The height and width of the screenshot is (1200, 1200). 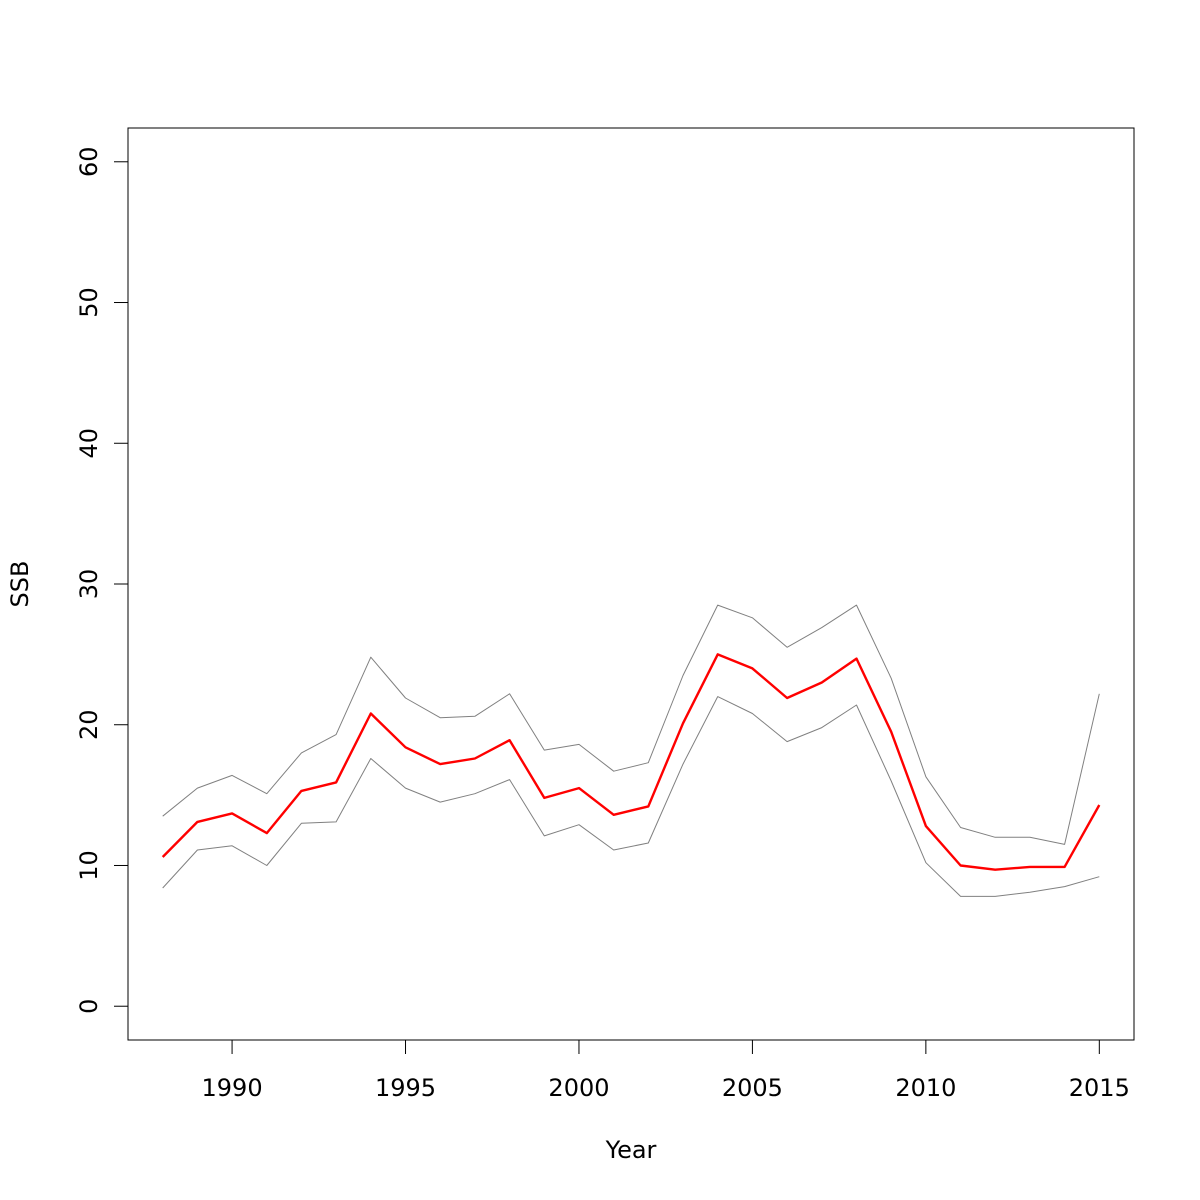 What do you see at coordinates (578, 1088) in the screenshot?
I see `x-tick-label: 2000` at bounding box center [578, 1088].